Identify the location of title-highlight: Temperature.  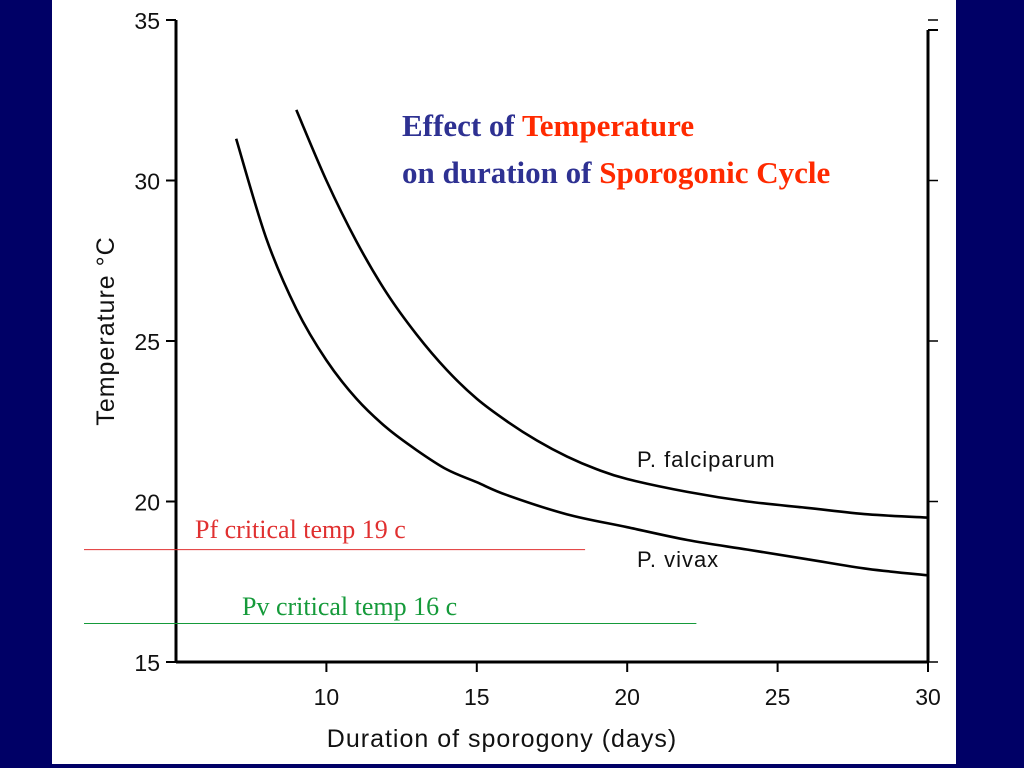
(608, 125).